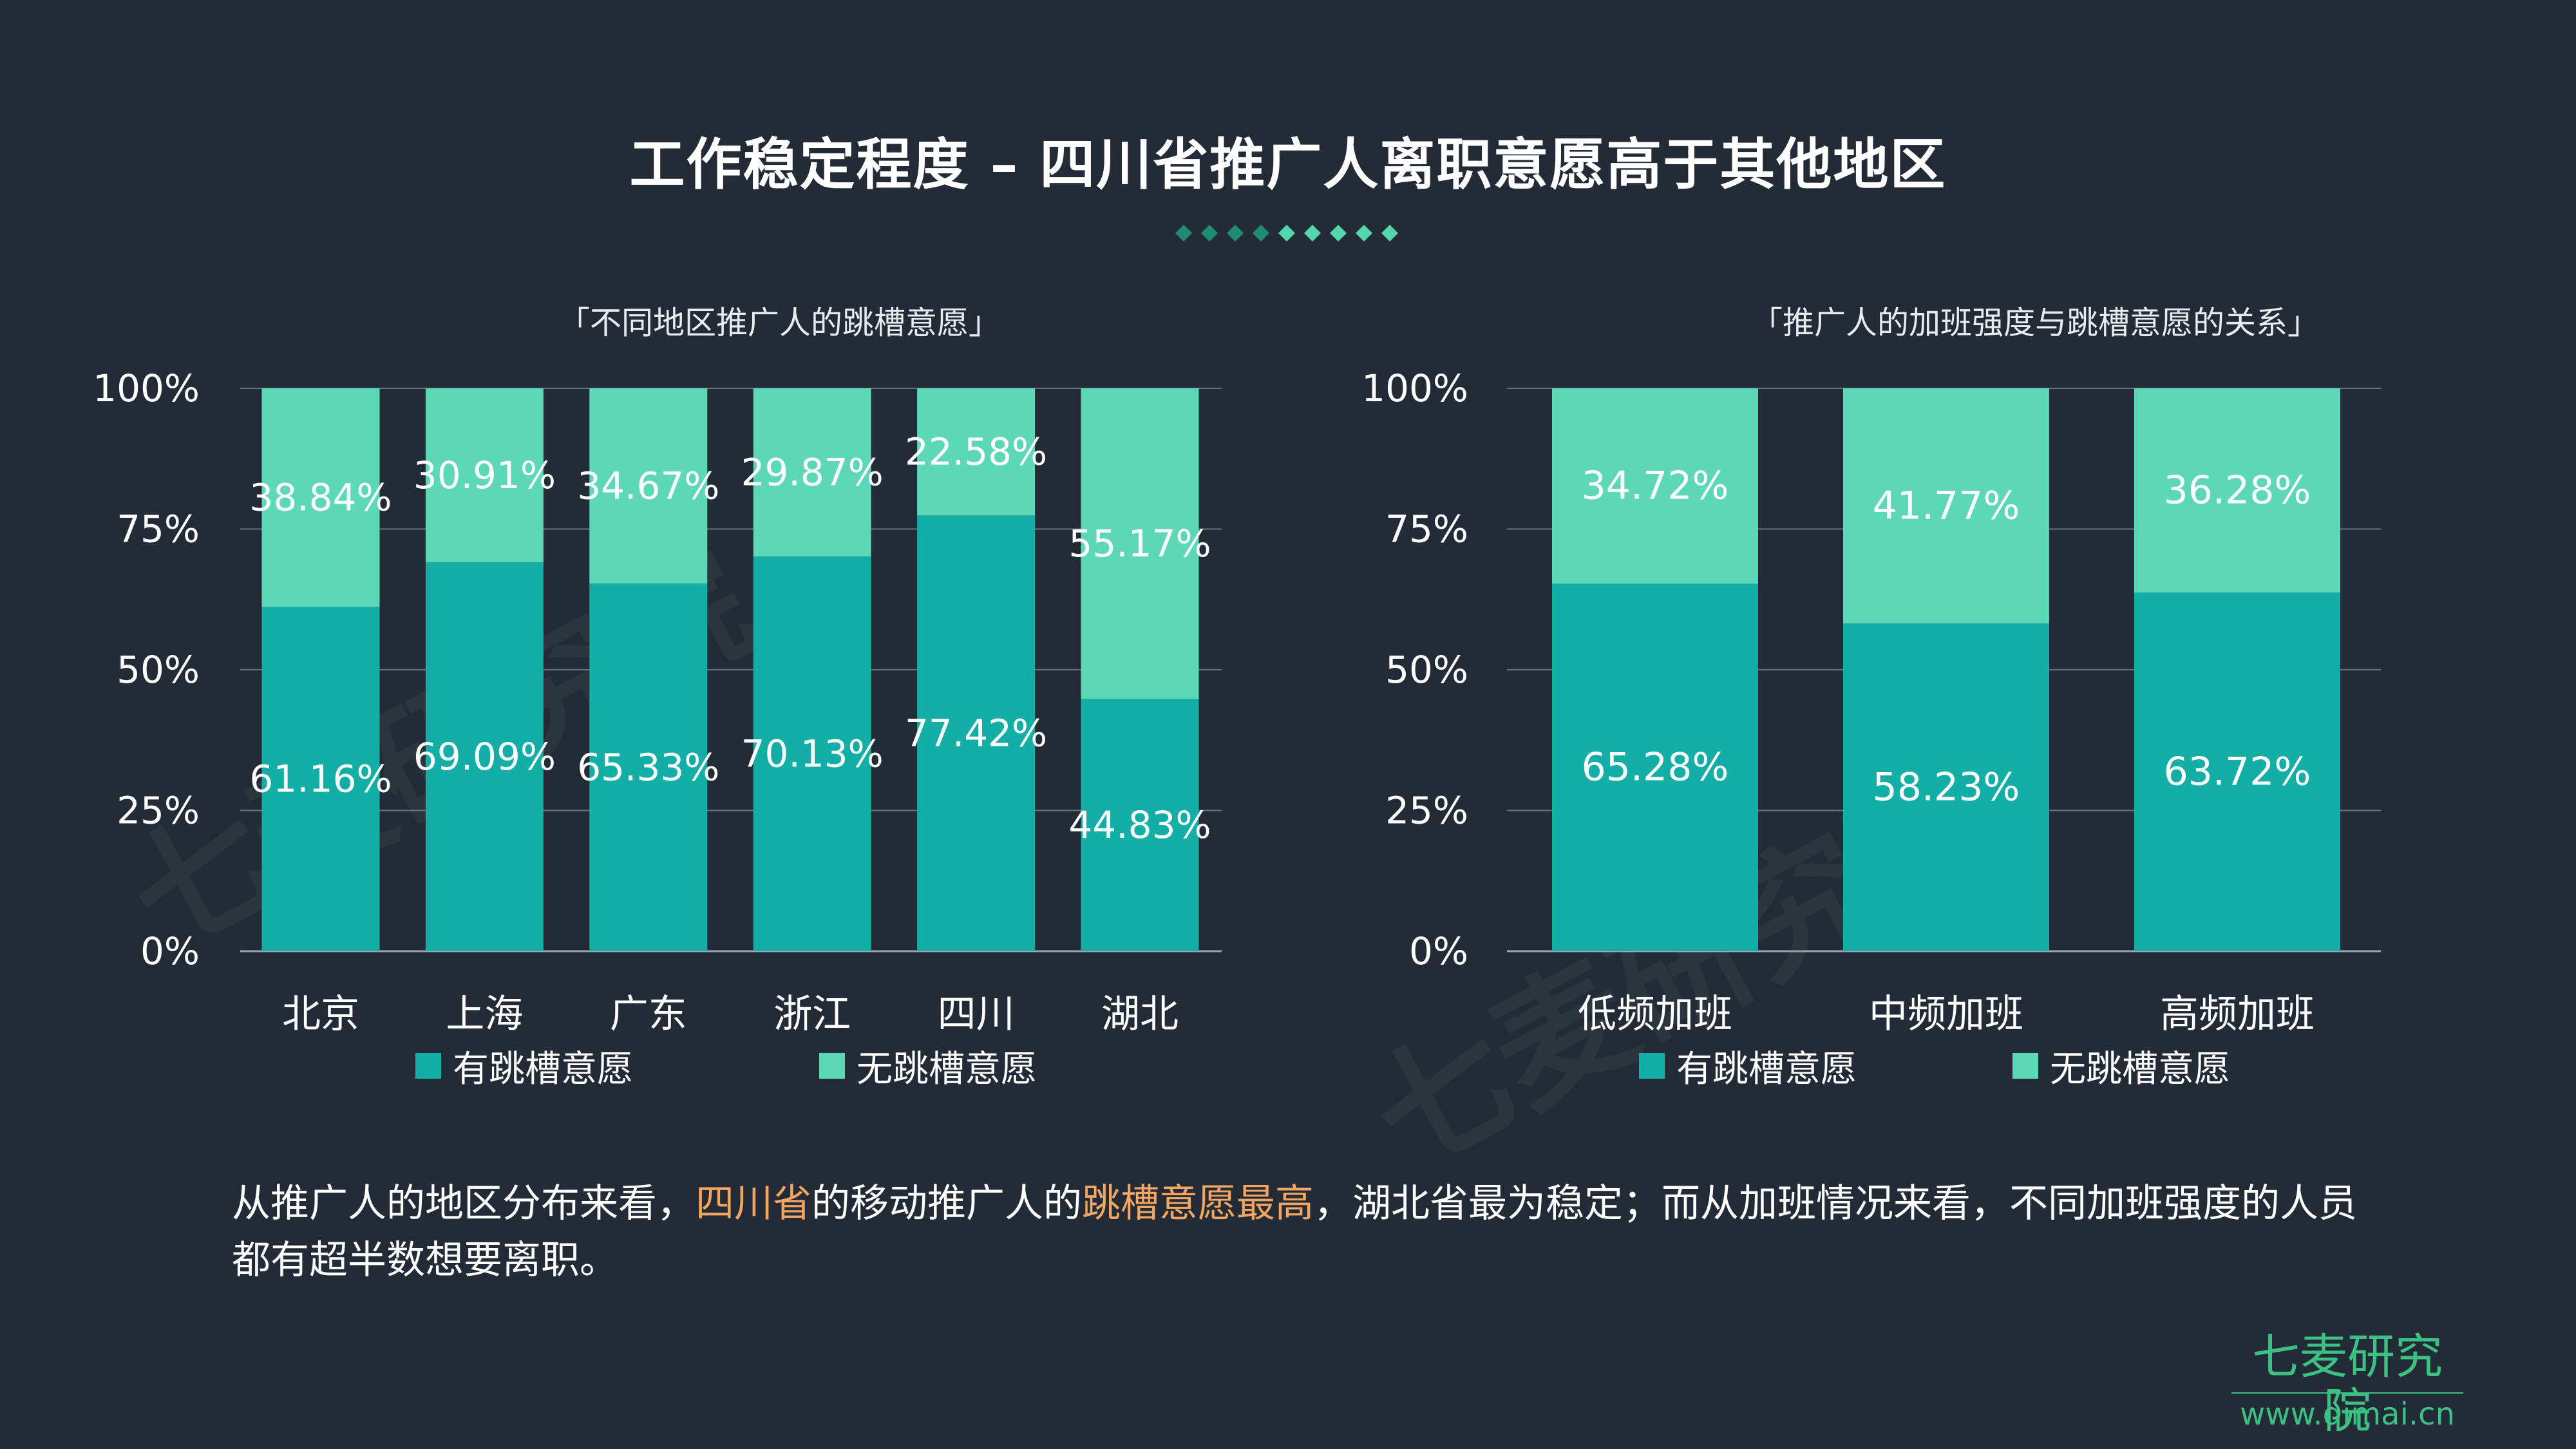 This screenshot has width=2576, height=1449. What do you see at coordinates (812, 1014) in the screenshot?
I see `x-tick-label: 浙江` at bounding box center [812, 1014].